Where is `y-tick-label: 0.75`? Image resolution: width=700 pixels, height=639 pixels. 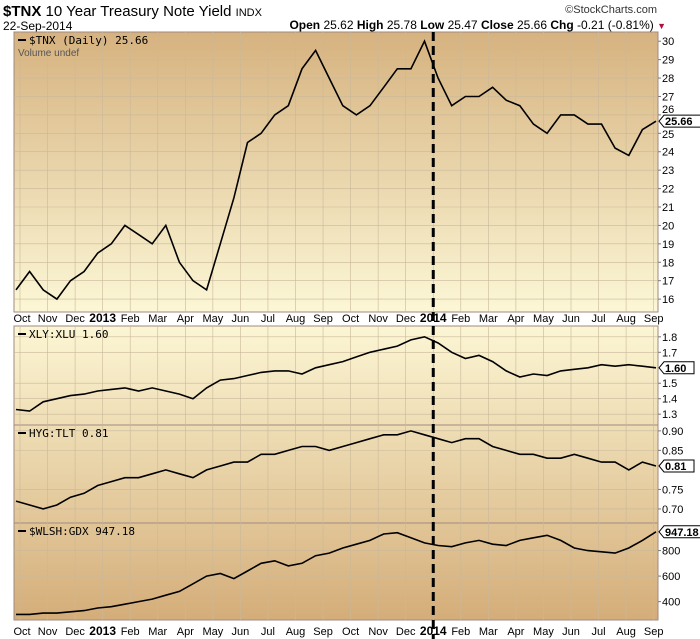 y-tick-label: 0.75 is located at coordinates (672, 490).